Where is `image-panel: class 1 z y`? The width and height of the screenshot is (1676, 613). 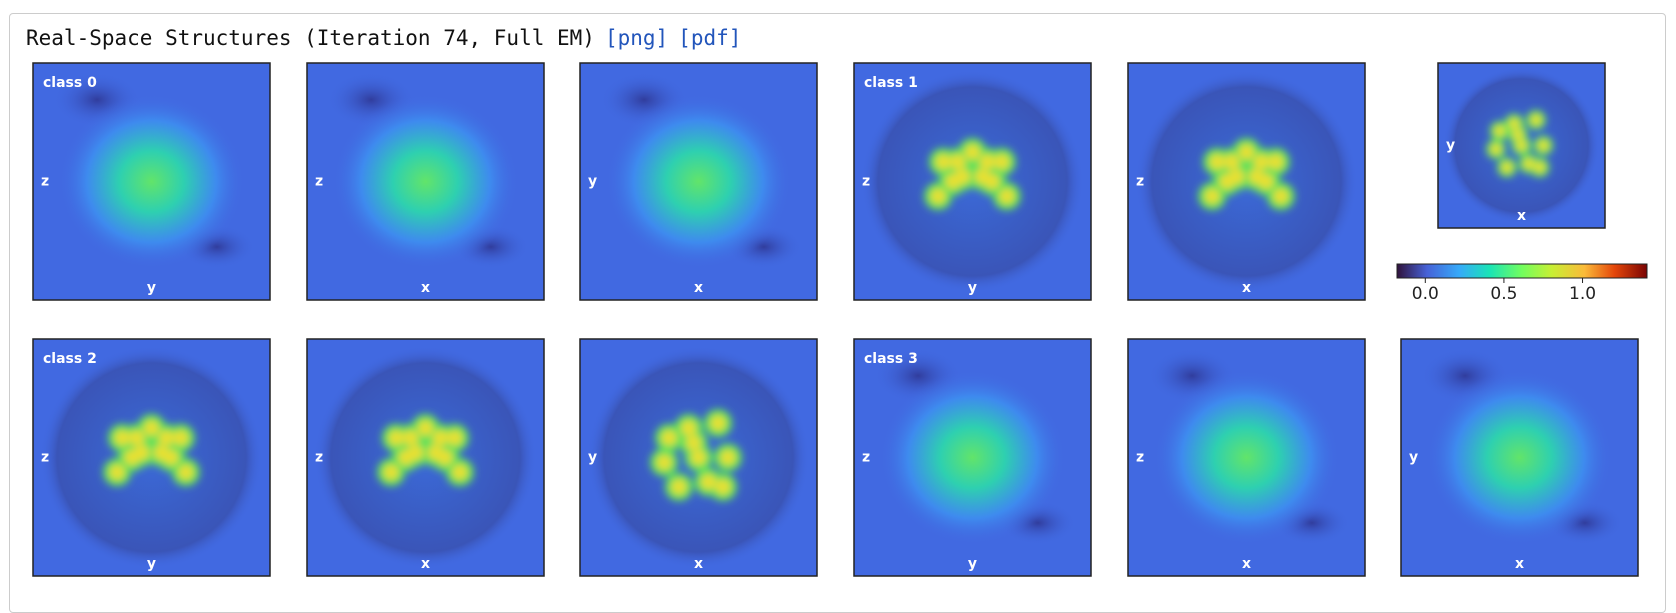 image-panel: class 1 z y is located at coordinates (972, 181).